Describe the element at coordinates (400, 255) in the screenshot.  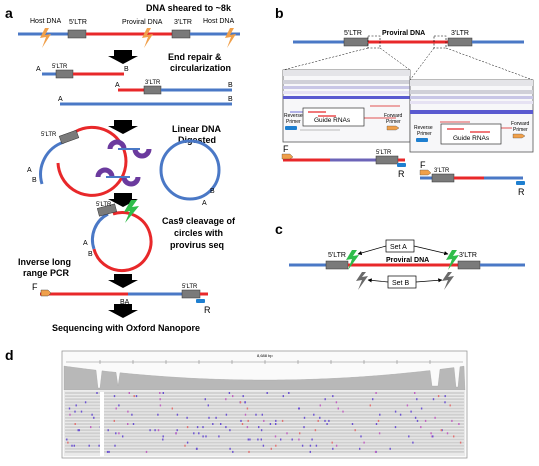
I see `panel-c: c 5'LTR Proviral DNA 3'LTR Set A Set B` at that location.